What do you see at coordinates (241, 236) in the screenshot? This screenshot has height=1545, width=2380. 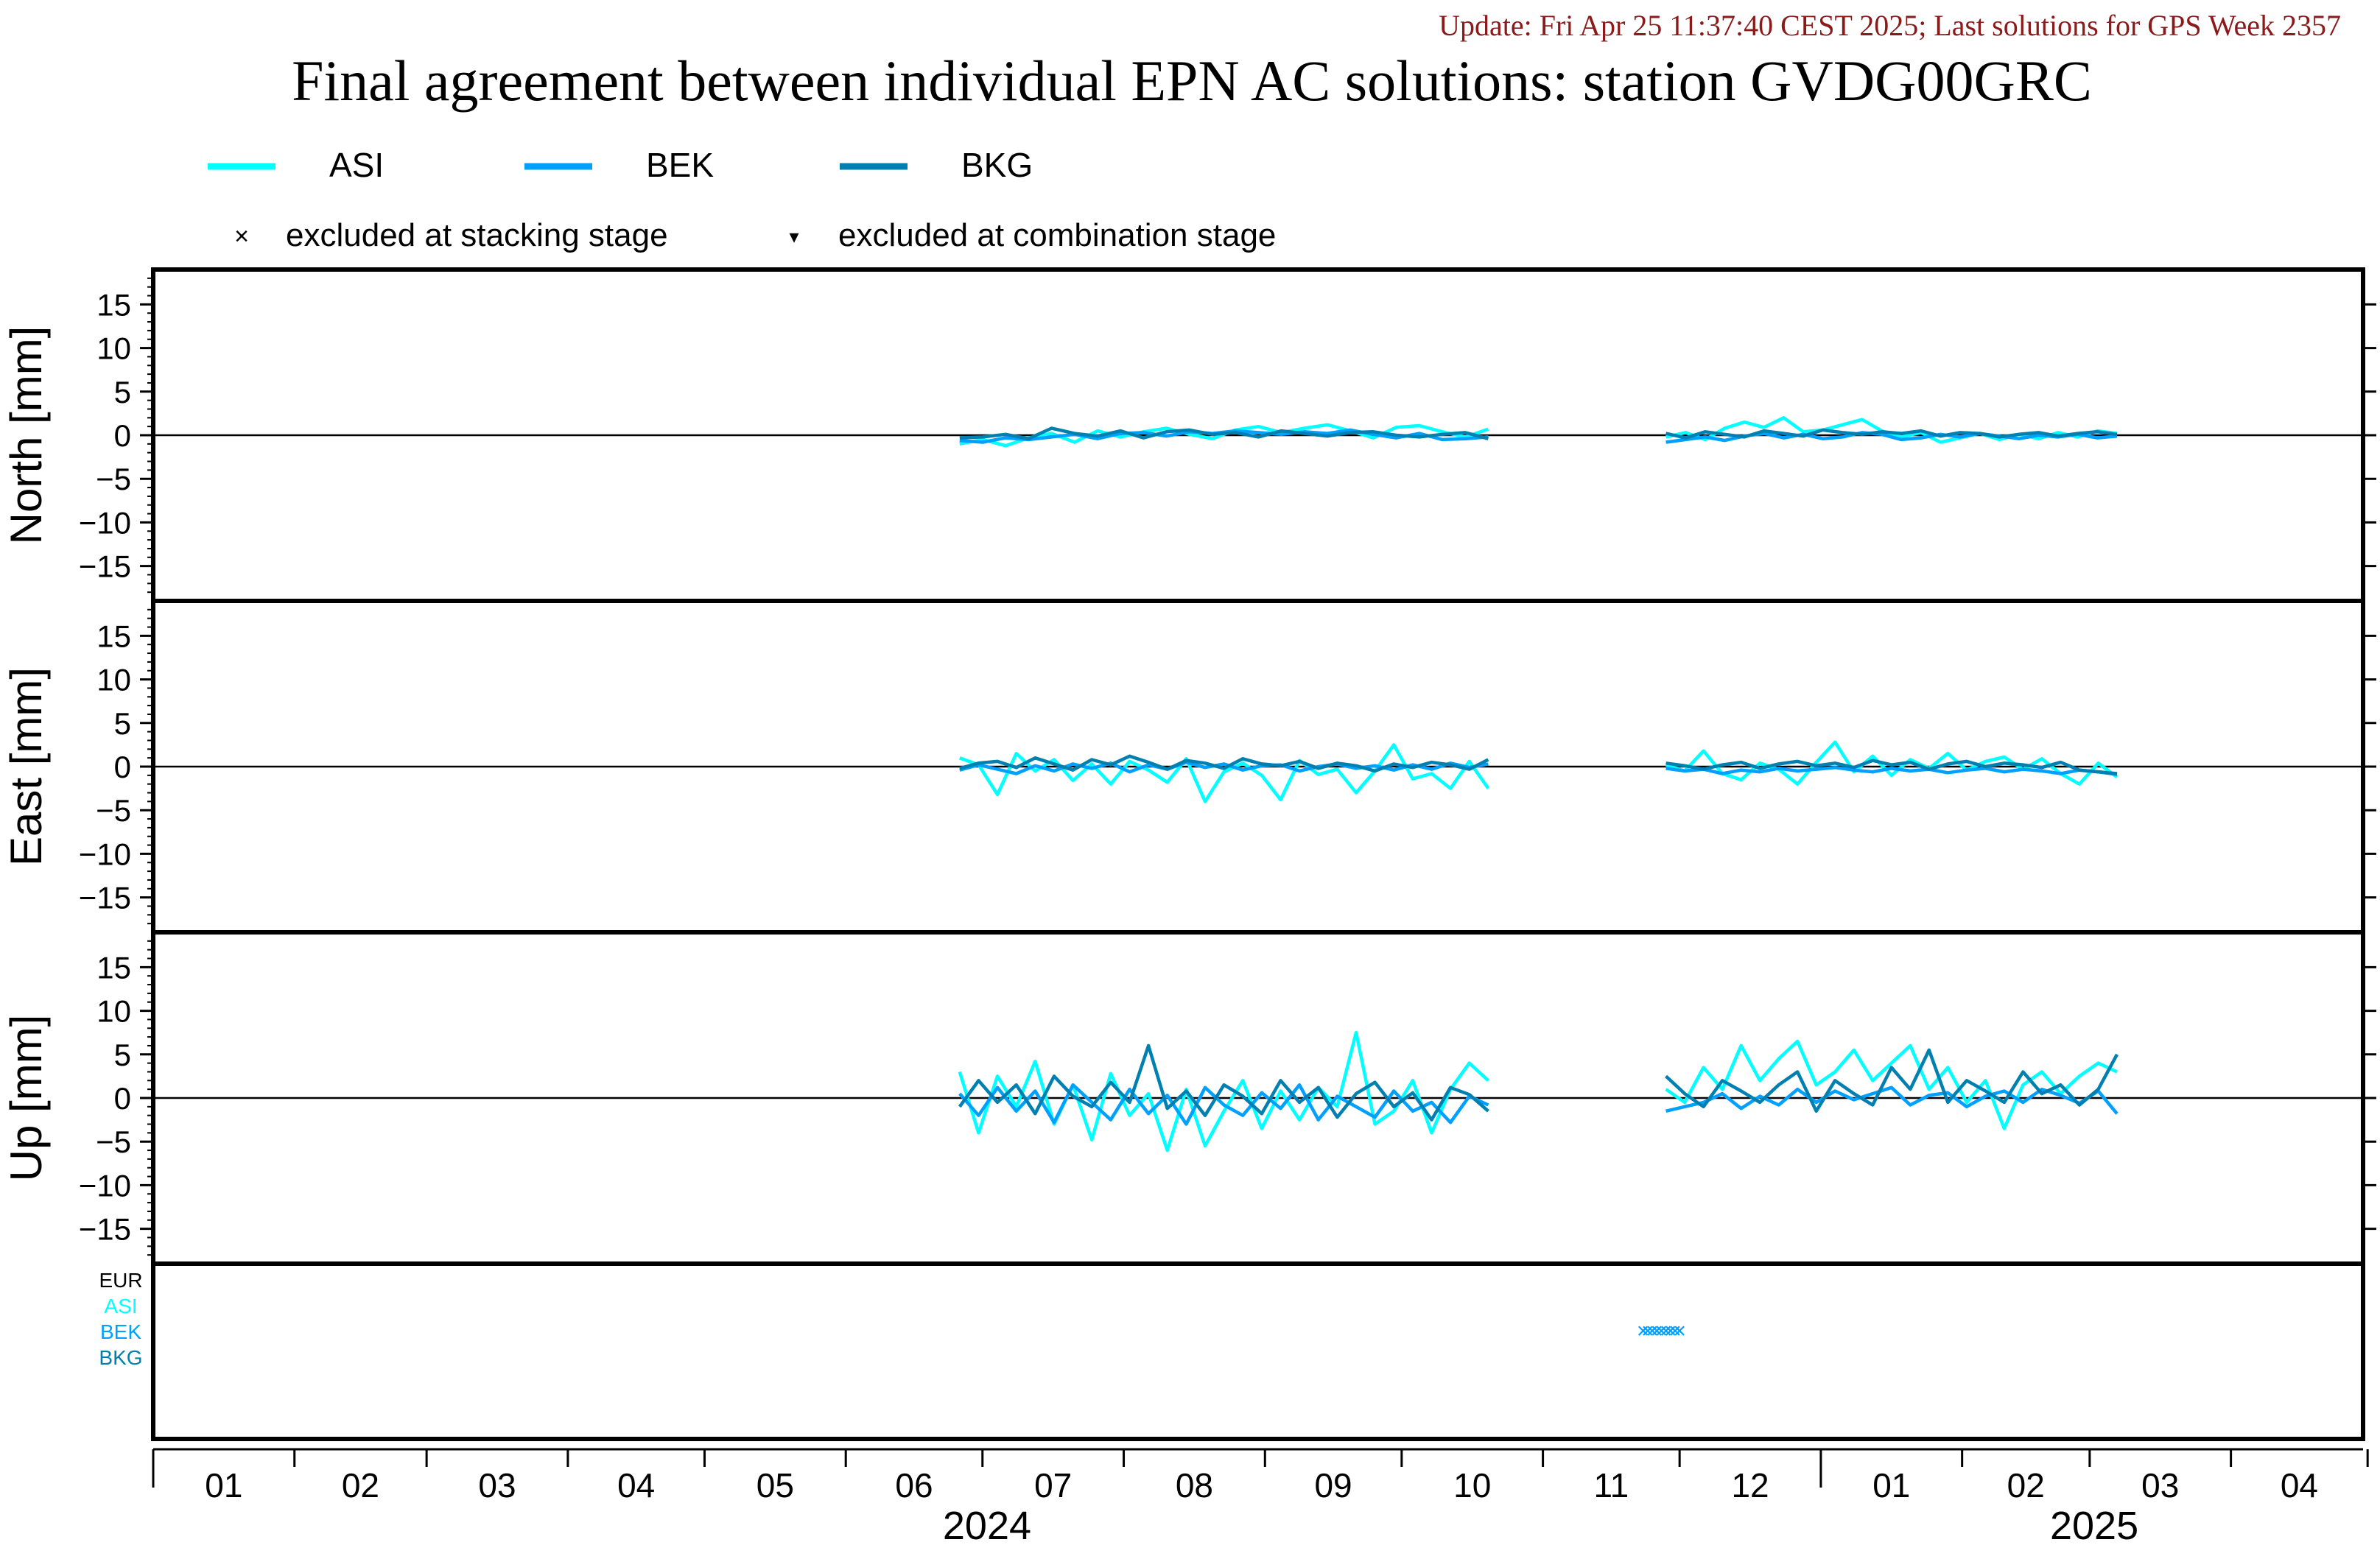 I see `stacking-marker-icon: ×` at bounding box center [241, 236].